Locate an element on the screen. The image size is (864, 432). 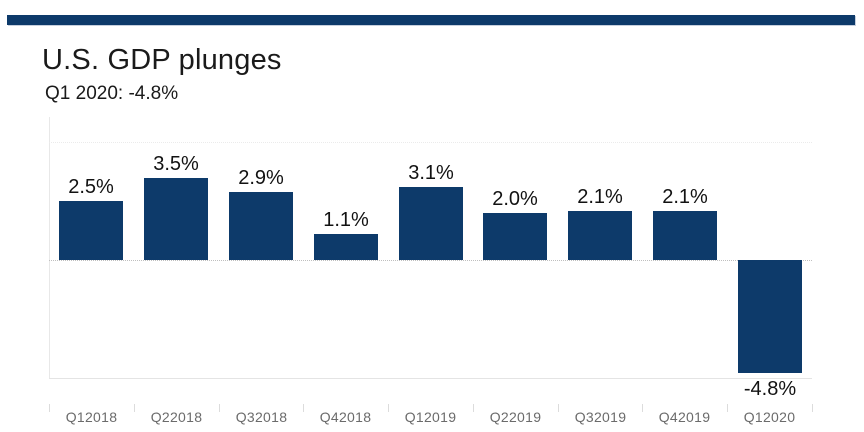
x-axis-label-Q22018: Q22018 is located at coordinates (176, 417).